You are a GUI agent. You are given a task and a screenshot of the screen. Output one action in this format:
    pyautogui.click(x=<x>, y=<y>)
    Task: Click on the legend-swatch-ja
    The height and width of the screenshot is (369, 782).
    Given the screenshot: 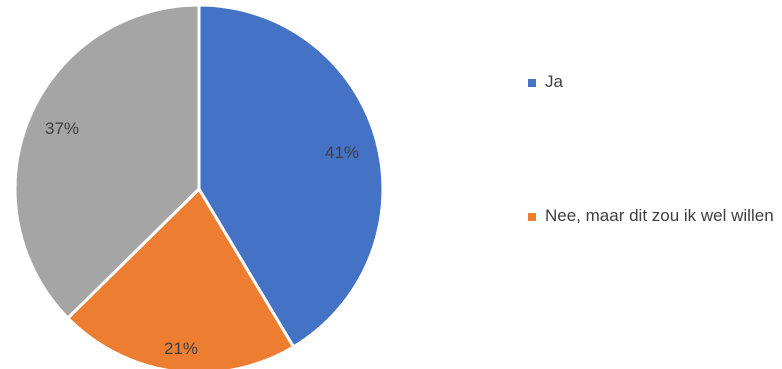 What is the action you would take?
    pyautogui.click(x=532, y=83)
    